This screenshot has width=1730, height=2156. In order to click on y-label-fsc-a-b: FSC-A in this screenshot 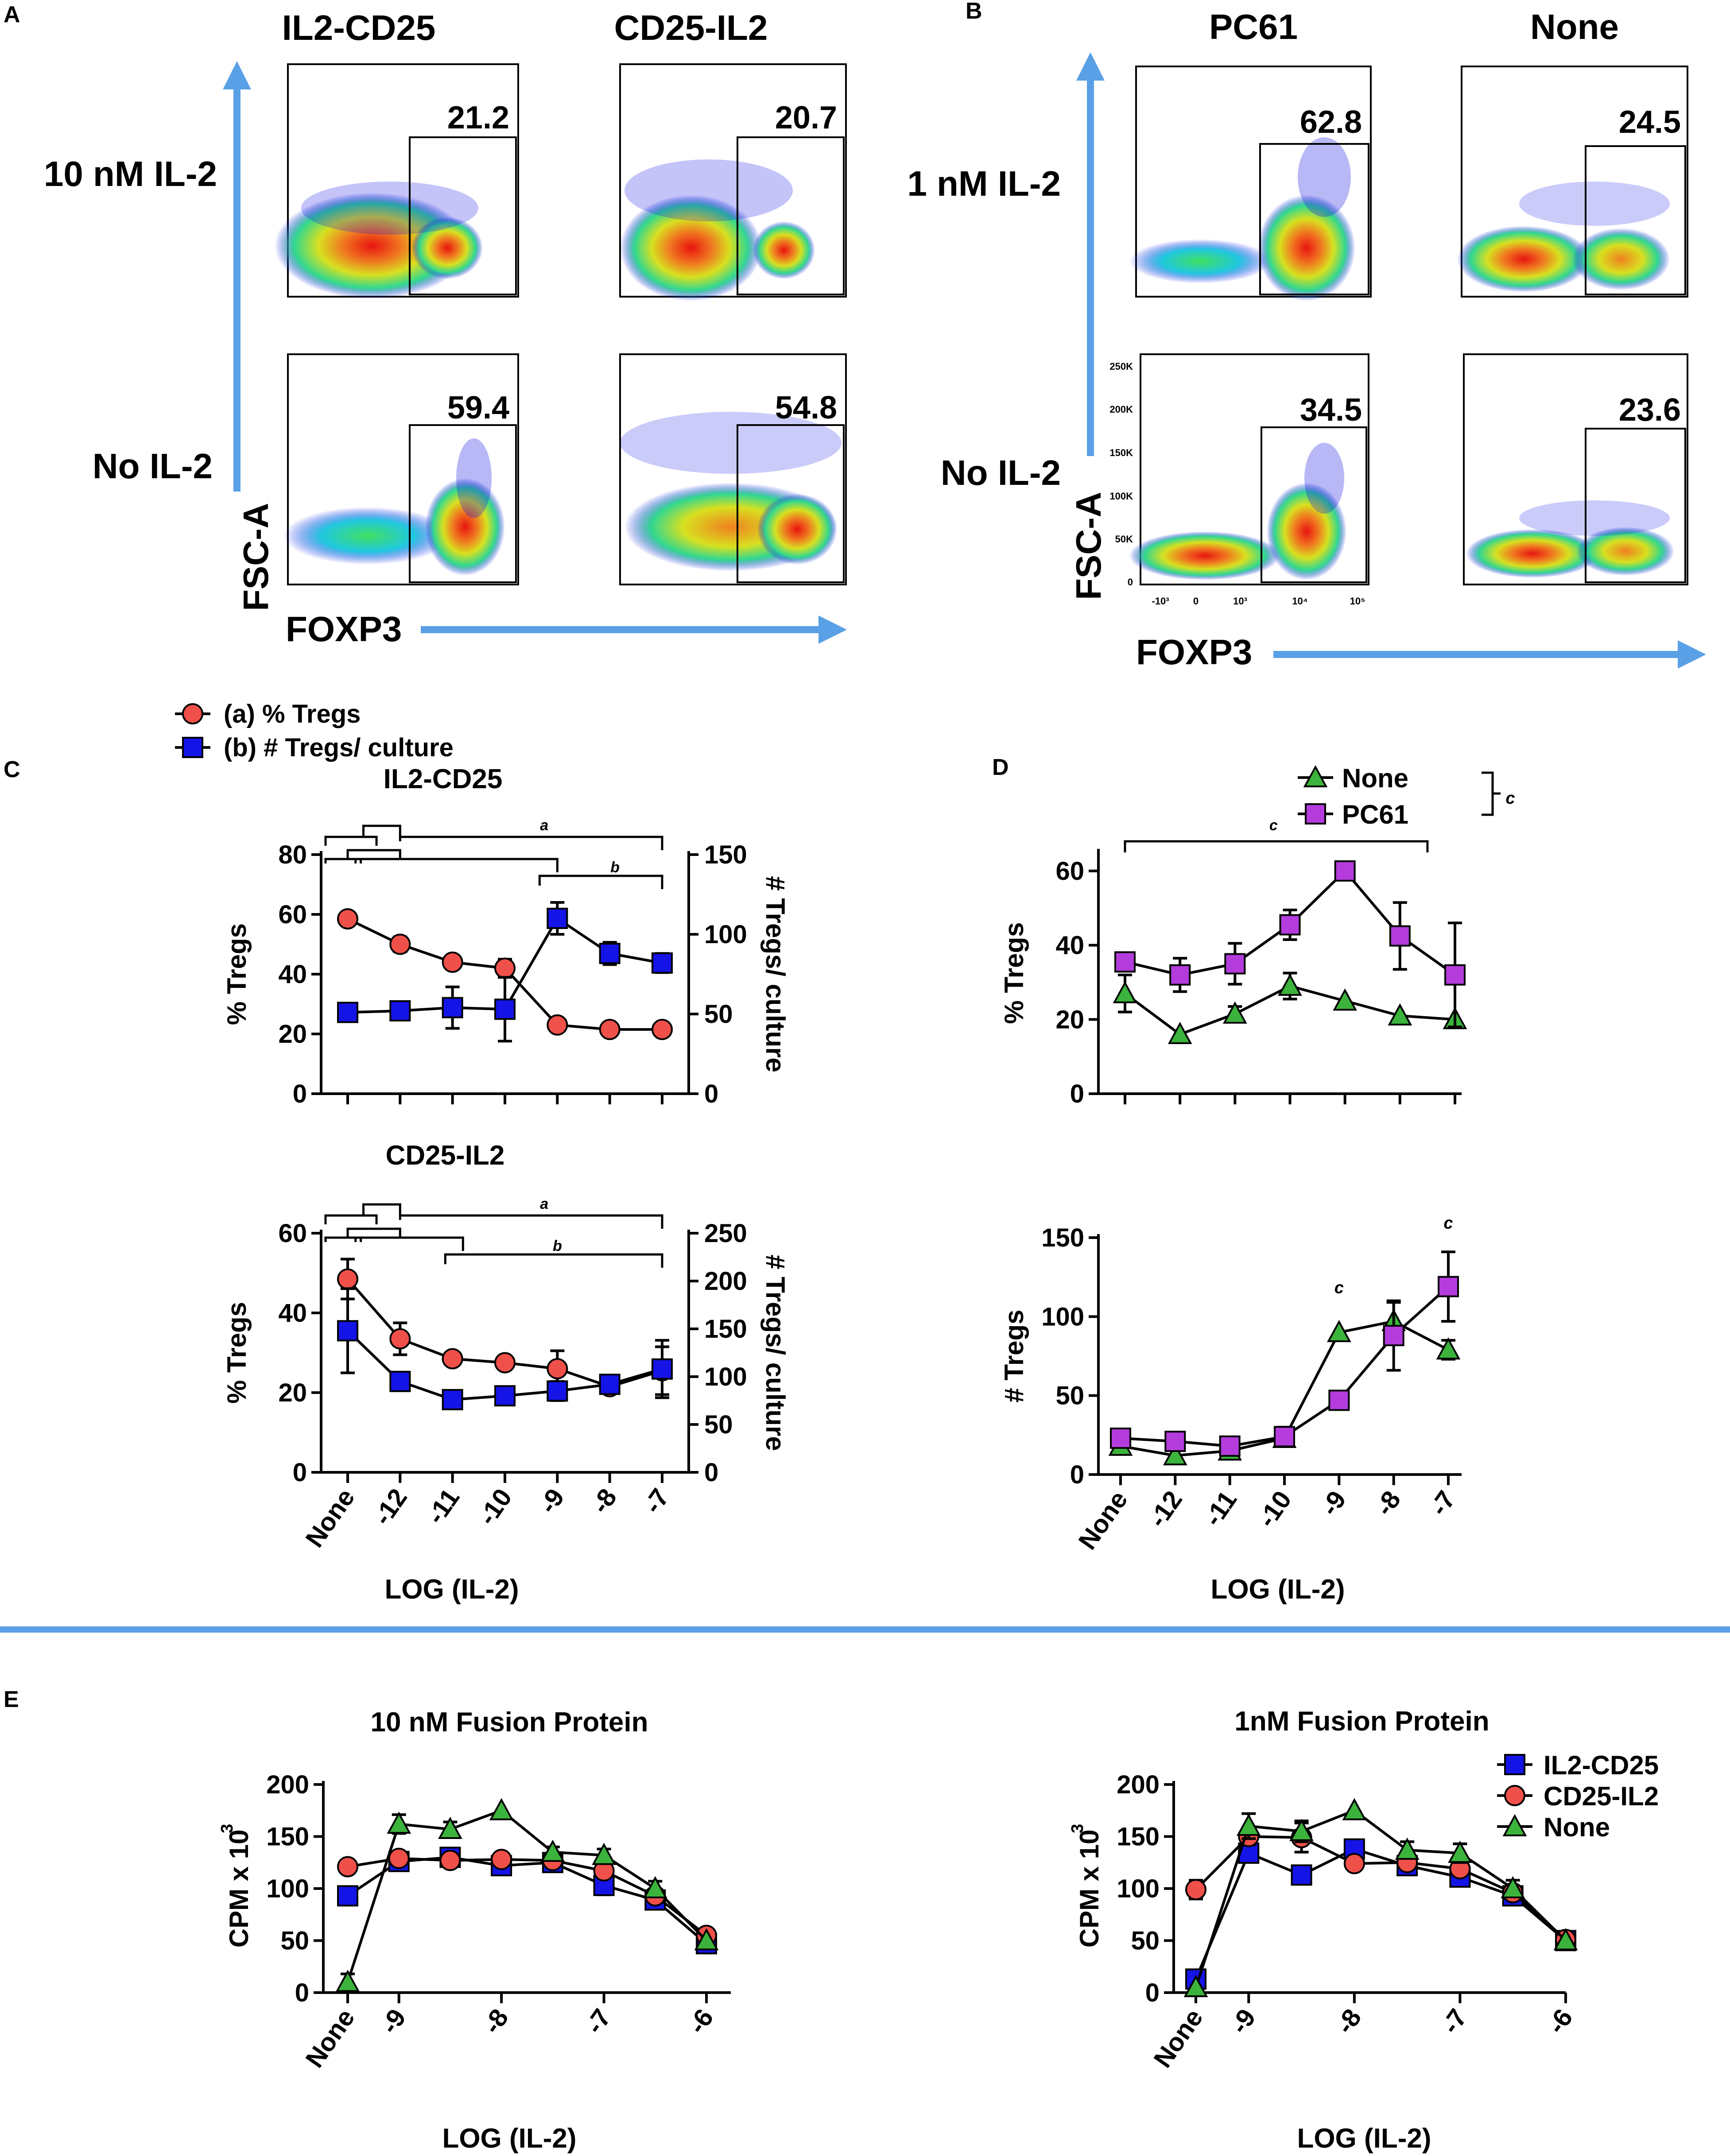, I will do `click(1088, 546)`.